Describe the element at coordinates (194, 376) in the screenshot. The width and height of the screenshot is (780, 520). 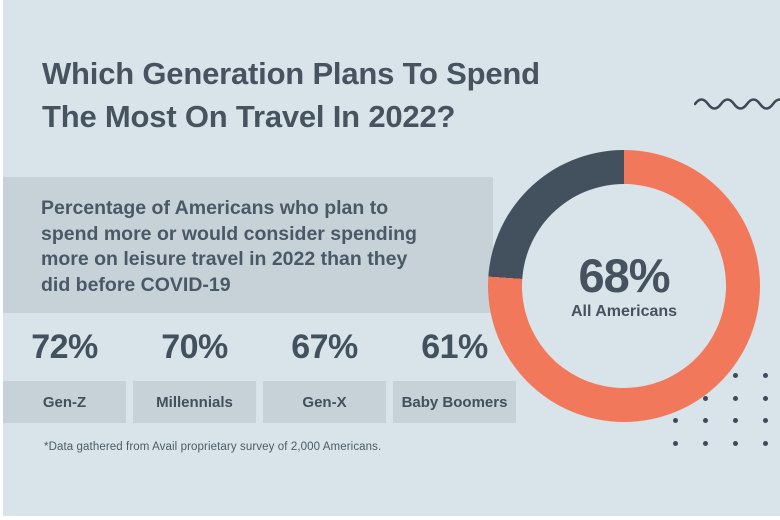
I see `stat-millennials: 70% Millennials` at that location.